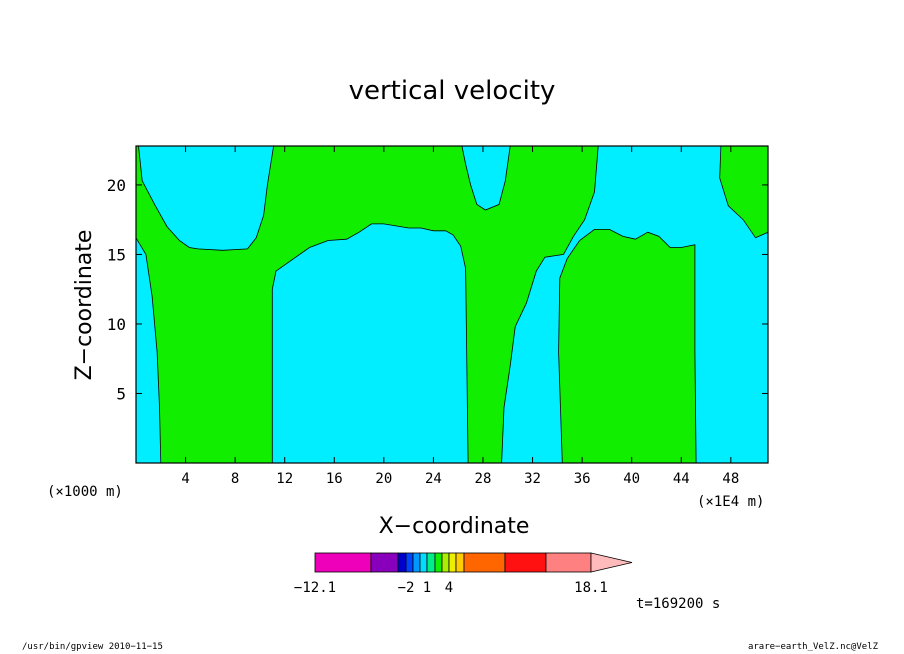 The width and height of the screenshot is (904, 654). What do you see at coordinates (121, 393) in the screenshot?
I see `y-tick-label: 5` at bounding box center [121, 393].